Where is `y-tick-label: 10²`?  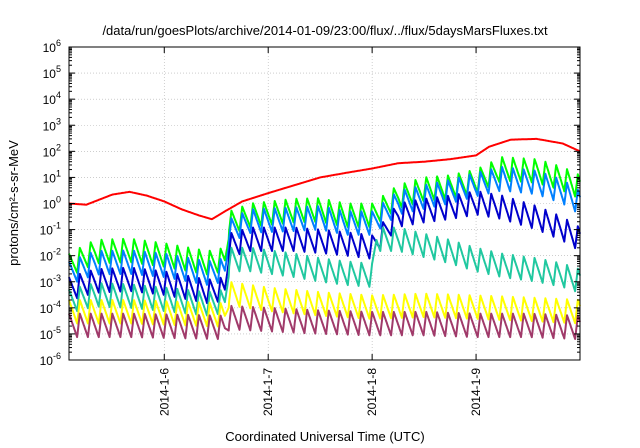 y-tick-label: 10² is located at coordinates (52, 150).